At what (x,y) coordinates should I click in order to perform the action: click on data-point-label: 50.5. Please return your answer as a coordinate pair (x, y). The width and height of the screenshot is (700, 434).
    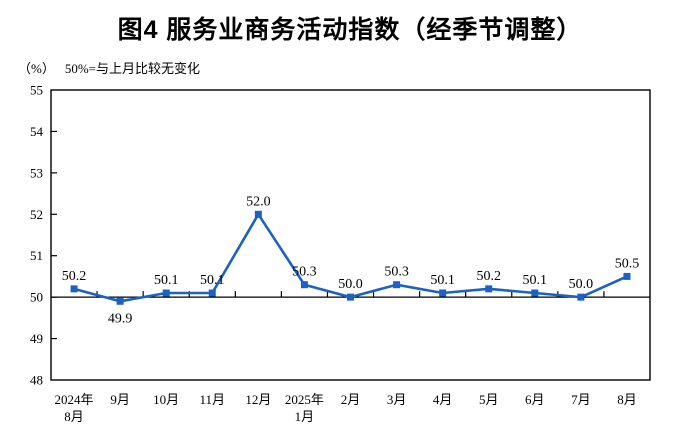
    Looking at the image, I should click on (627, 263).